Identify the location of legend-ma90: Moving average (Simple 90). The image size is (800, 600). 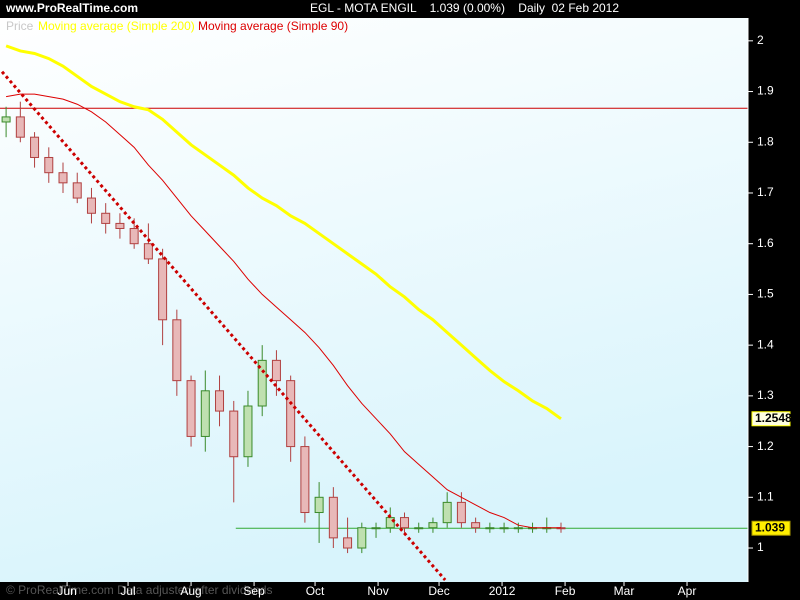
(273, 26).